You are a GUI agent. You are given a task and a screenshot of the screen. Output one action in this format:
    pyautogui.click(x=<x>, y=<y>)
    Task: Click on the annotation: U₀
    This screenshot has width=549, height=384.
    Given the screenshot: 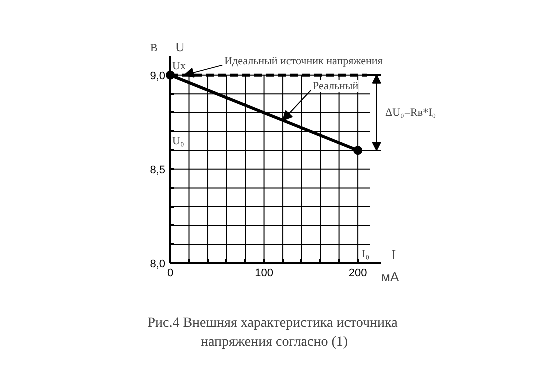 What is the action you would take?
    pyautogui.click(x=178, y=142)
    